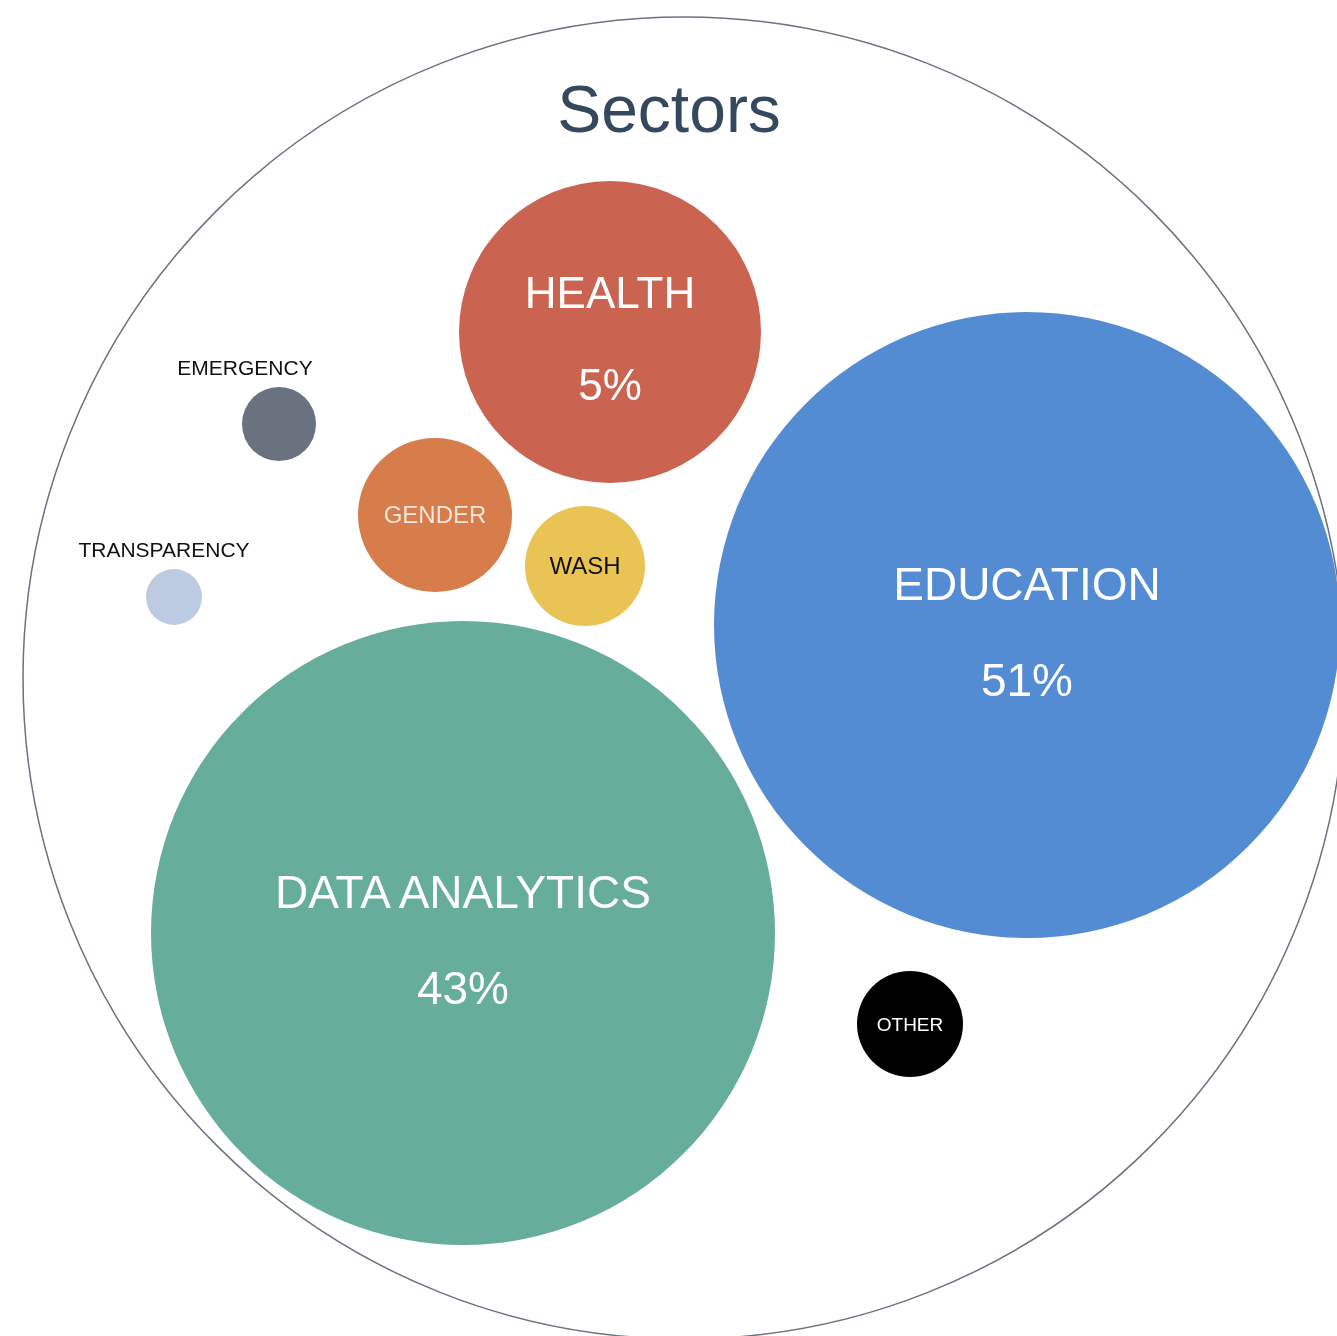 Image resolution: width=1337 pixels, height=1336 pixels. I want to click on category-label: OTHER, so click(910, 1024).